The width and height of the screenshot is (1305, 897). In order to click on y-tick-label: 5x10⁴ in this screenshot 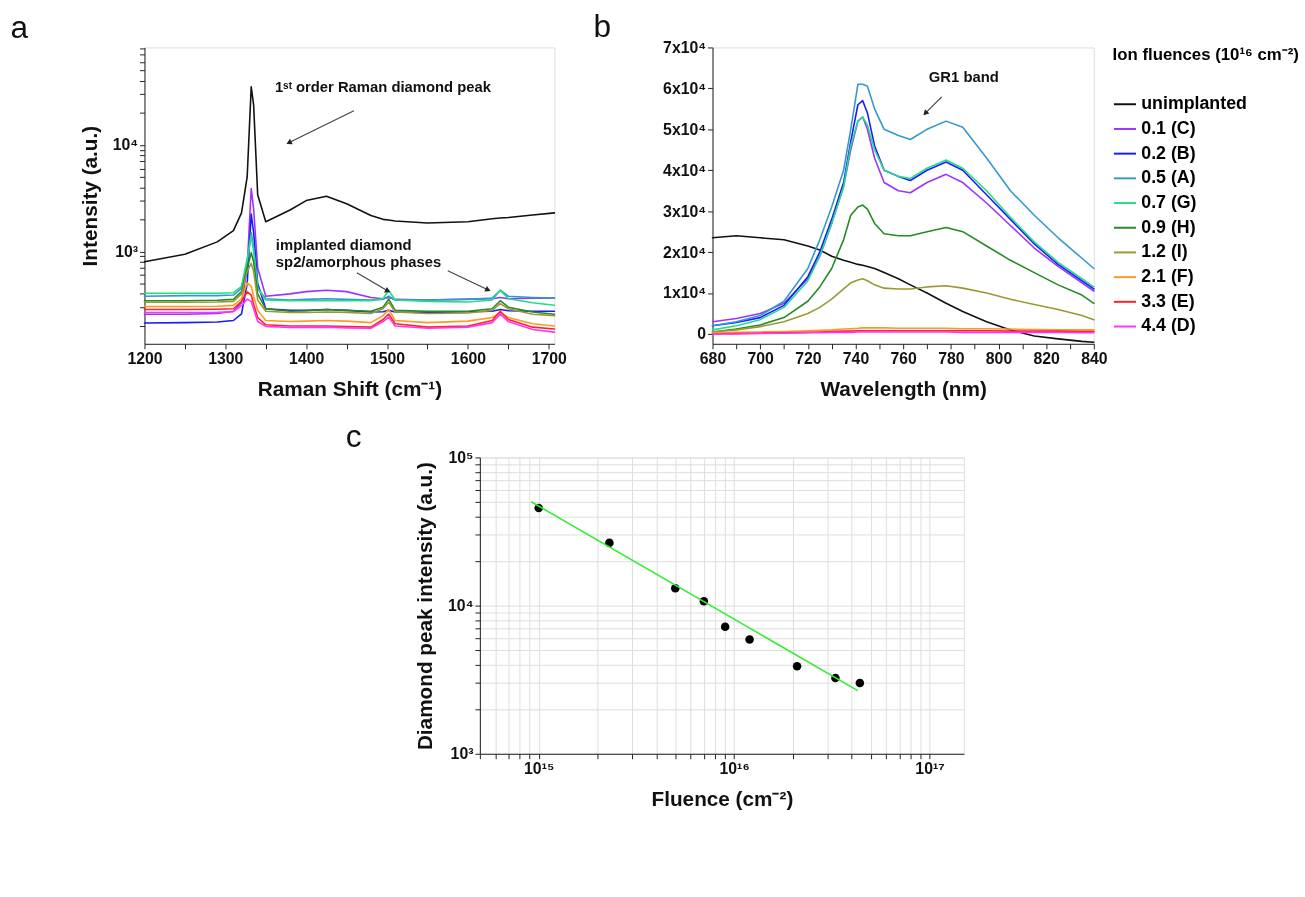, I will do `click(685, 129)`.